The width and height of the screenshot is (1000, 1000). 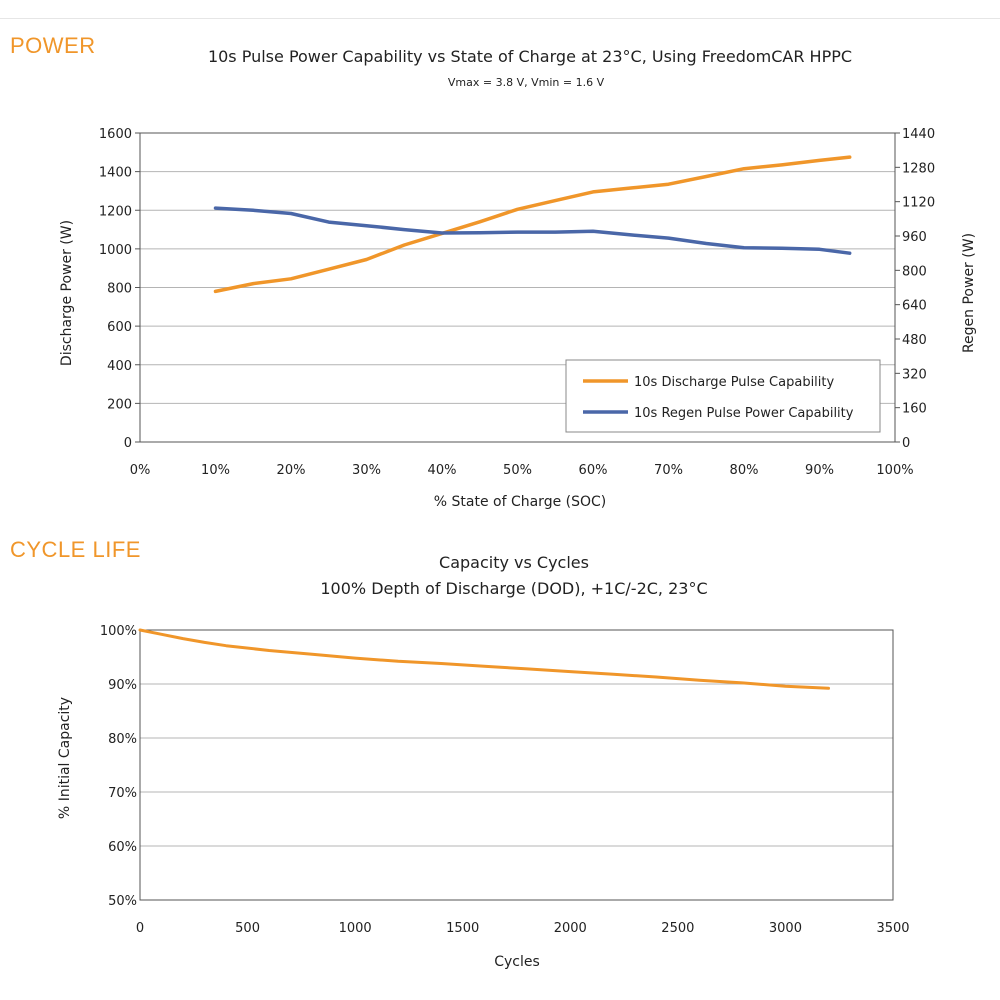 I want to click on power-left-axis-label: Discharge Power (W), so click(x=67, y=293).